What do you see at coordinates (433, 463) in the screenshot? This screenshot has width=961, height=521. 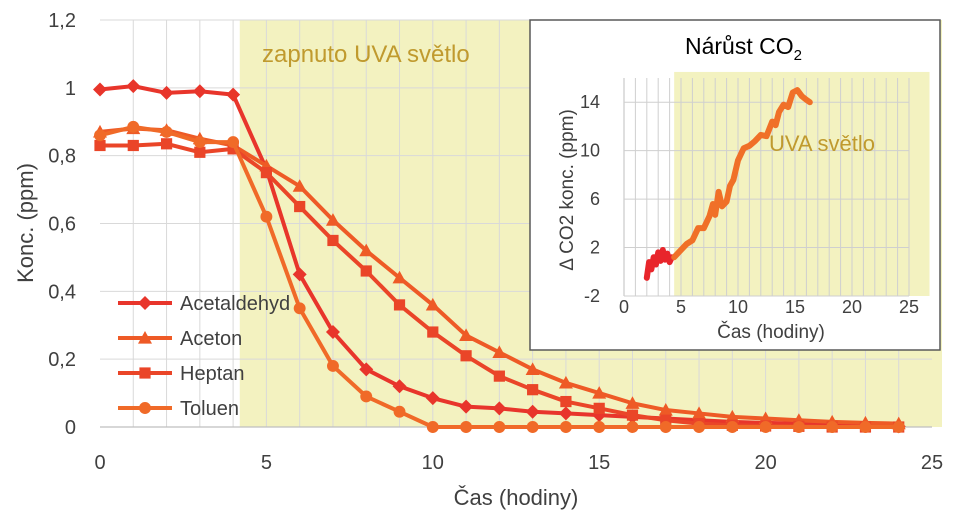 I see `x-tick-label: 10` at bounding box center [433, 463].